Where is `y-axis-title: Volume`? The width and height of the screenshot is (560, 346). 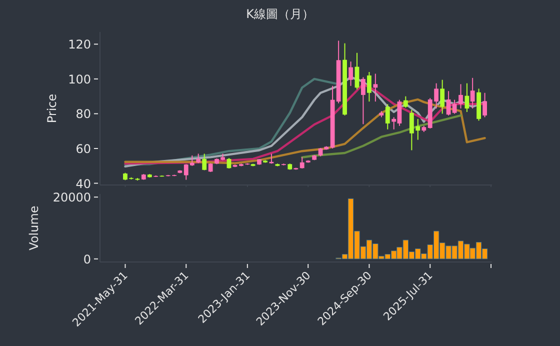 y-axis-title: Volume is located at coordinates (34, 228).